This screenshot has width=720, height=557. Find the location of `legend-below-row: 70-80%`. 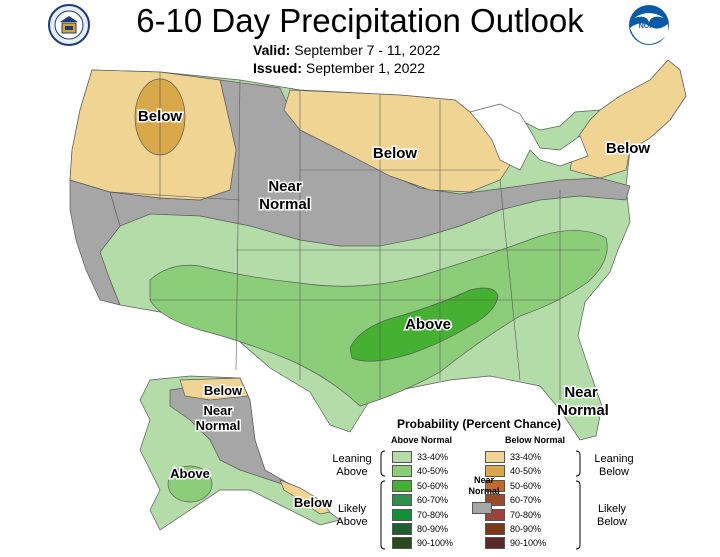

legend-below-row: 70-80% is located at coordinates (513, 515).